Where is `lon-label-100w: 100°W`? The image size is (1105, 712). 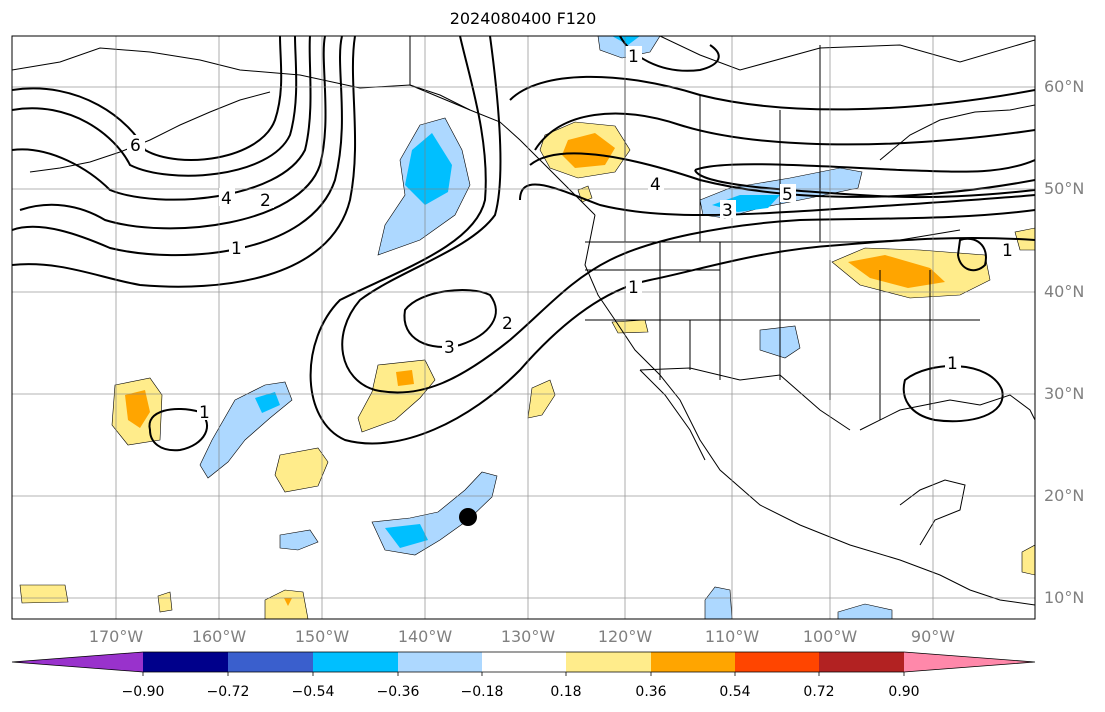
lon-label-100w: 100°W is located at coordinates (830, 636).